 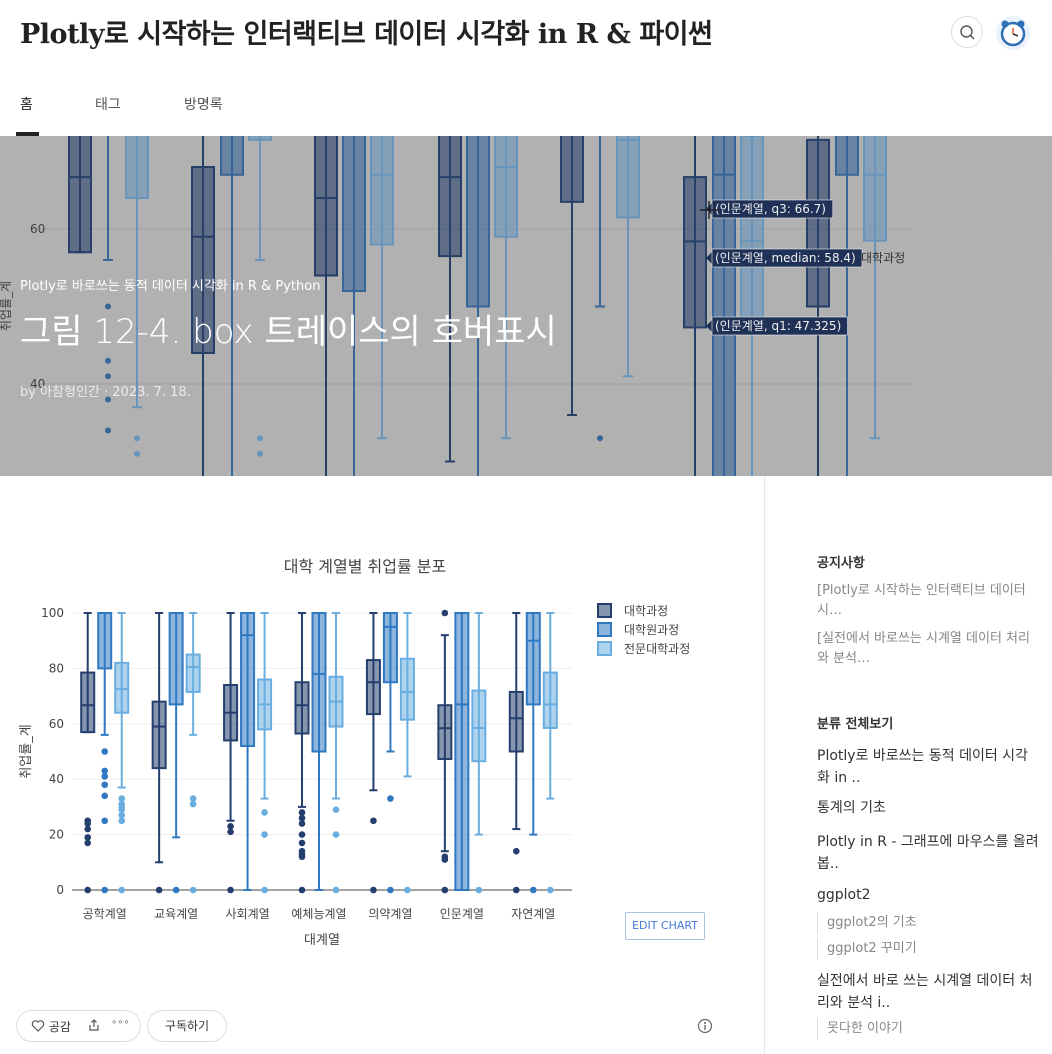 I want to click on like-button: 공감, so click(x=51, y=1026).